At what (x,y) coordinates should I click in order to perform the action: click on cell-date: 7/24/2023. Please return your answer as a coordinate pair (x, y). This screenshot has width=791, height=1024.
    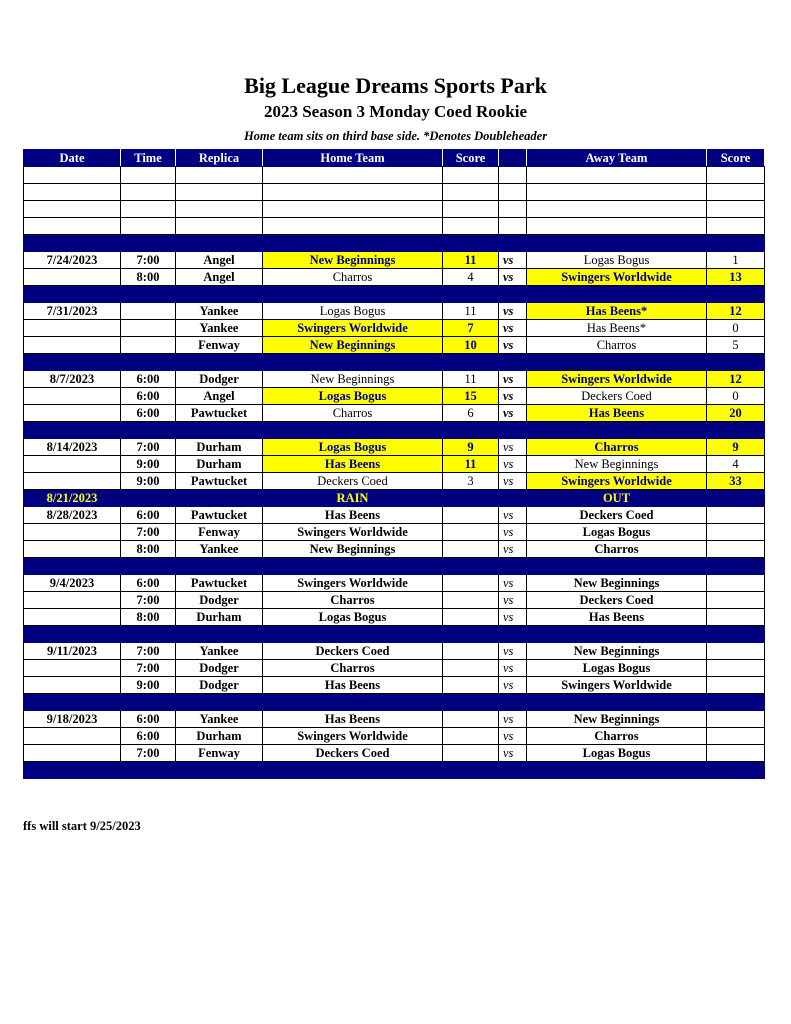
    Looking at the image, I should click on (72, 260).